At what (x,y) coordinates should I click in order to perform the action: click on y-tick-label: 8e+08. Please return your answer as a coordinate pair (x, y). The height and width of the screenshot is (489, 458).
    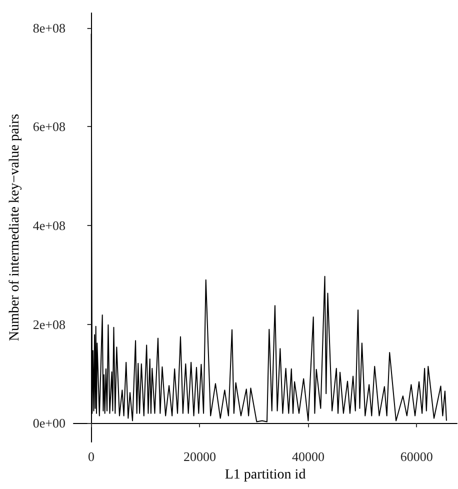
    Looking at the image, I should click on (49, 28).